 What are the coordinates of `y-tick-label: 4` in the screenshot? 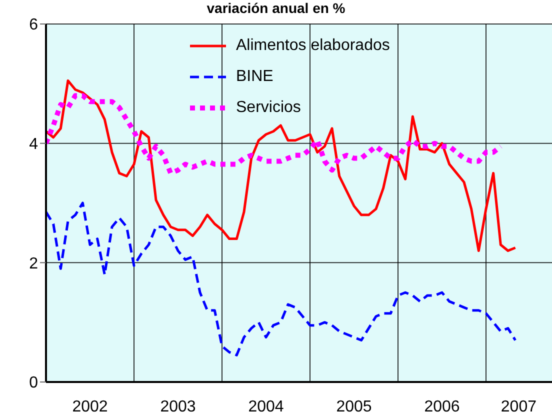 It's located at (33, 145).